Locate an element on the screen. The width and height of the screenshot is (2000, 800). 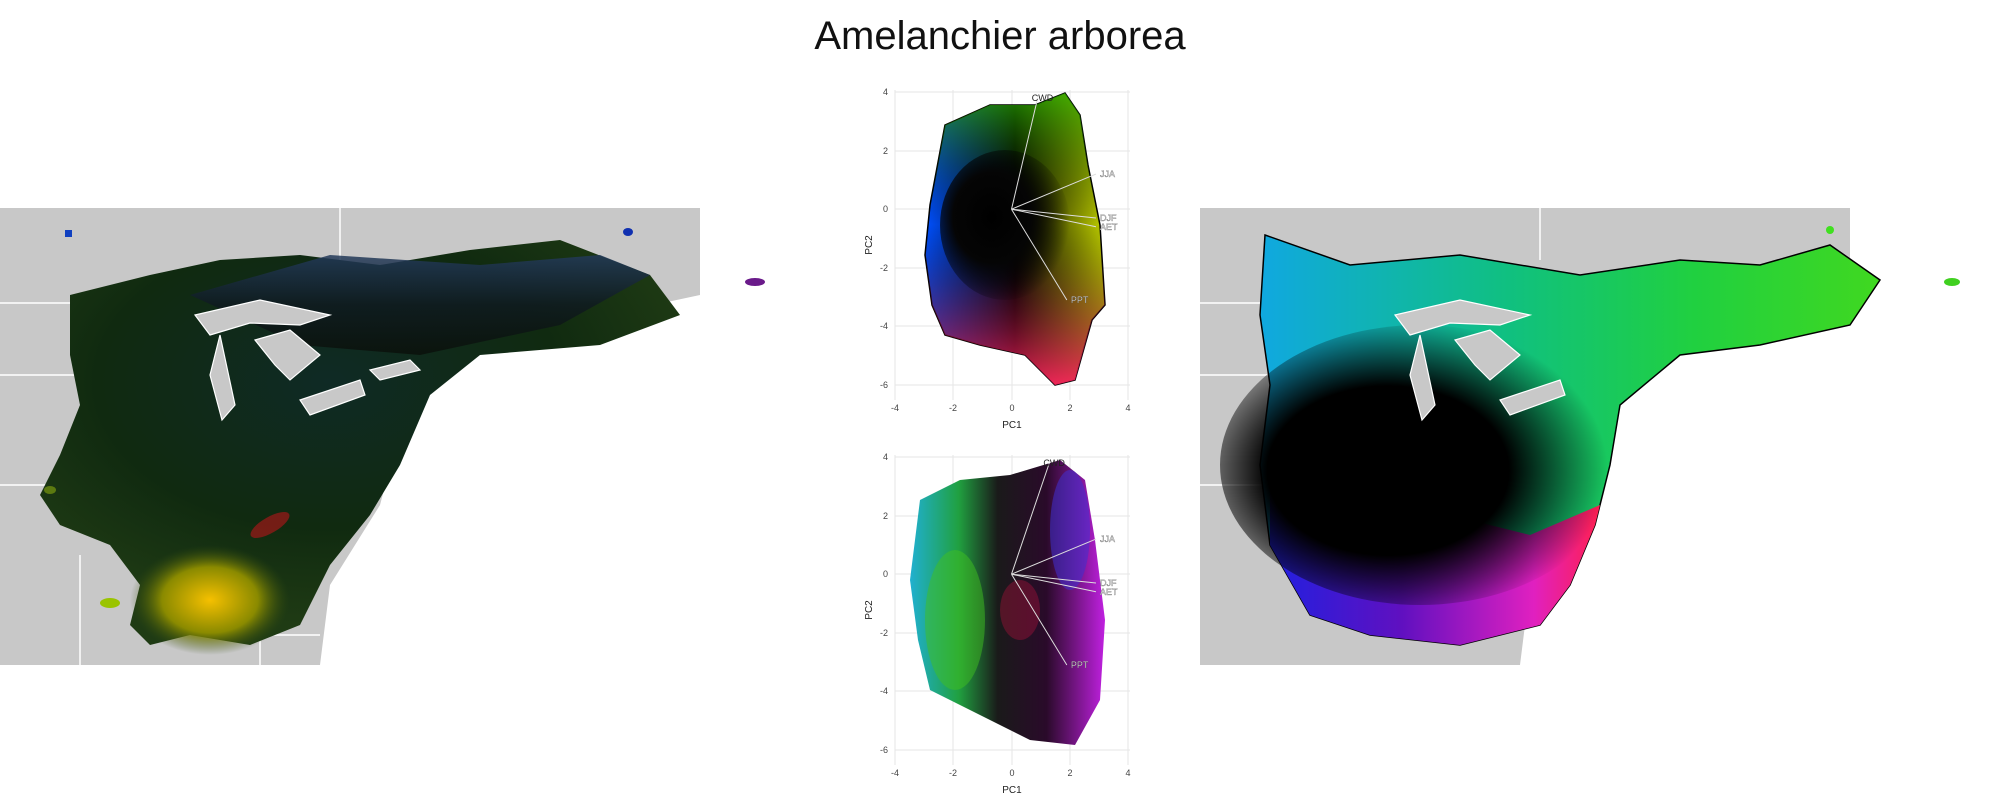
left-map-land-east is located at coordinates (750, 256).